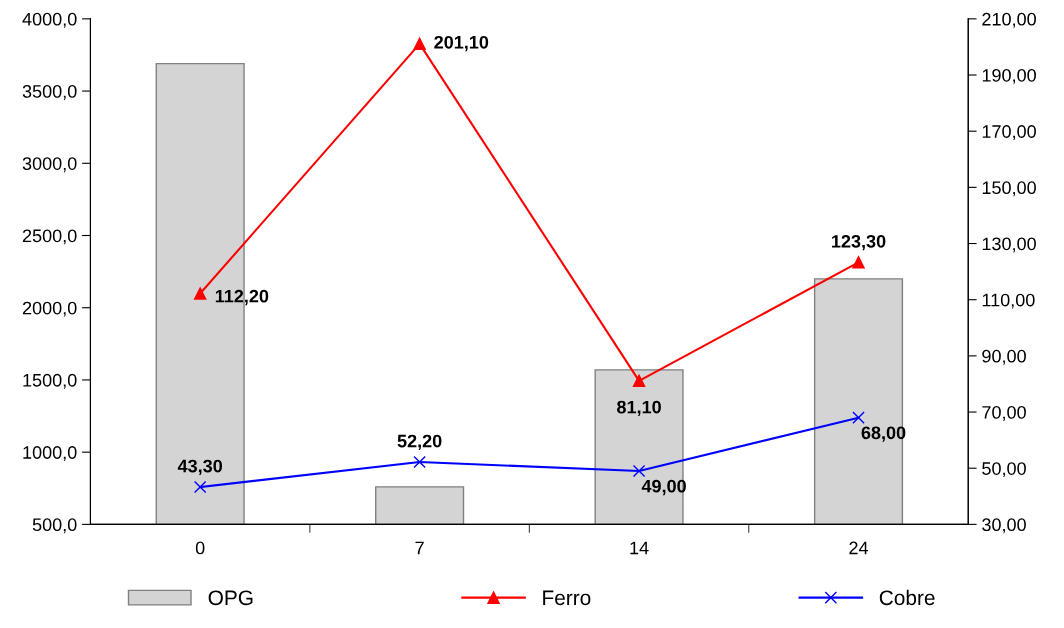 This screenshot has height=628, width=1064. What do you see at coordinates (639, 408) in the screenshot?
I see `data-label: 81,10` at bounding box center [639, 408].